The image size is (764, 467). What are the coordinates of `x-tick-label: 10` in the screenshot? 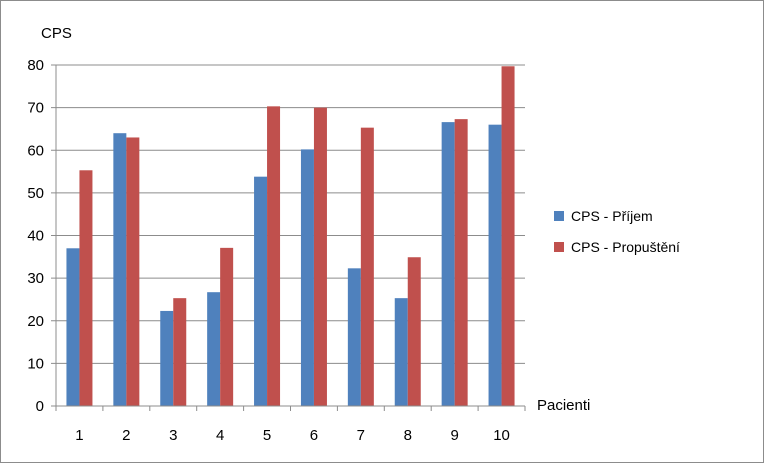 It's located at (501, 435).